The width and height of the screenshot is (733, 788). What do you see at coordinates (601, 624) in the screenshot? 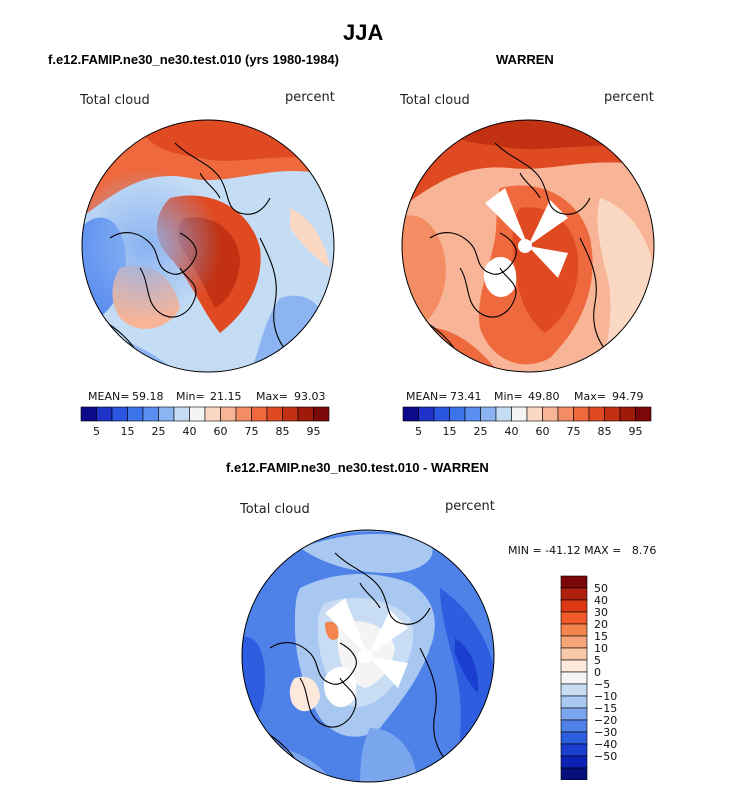
I see `colorbar-tick-label: 20` at bounding box center [601, 624].